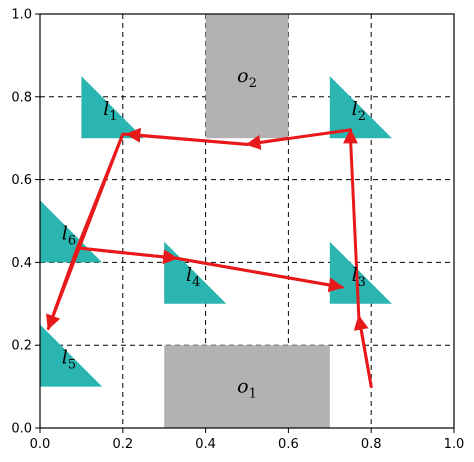 The width and height of the screenshot is (474, 462). I want to click on y-tick-label: 0.2, so click(21, 346).